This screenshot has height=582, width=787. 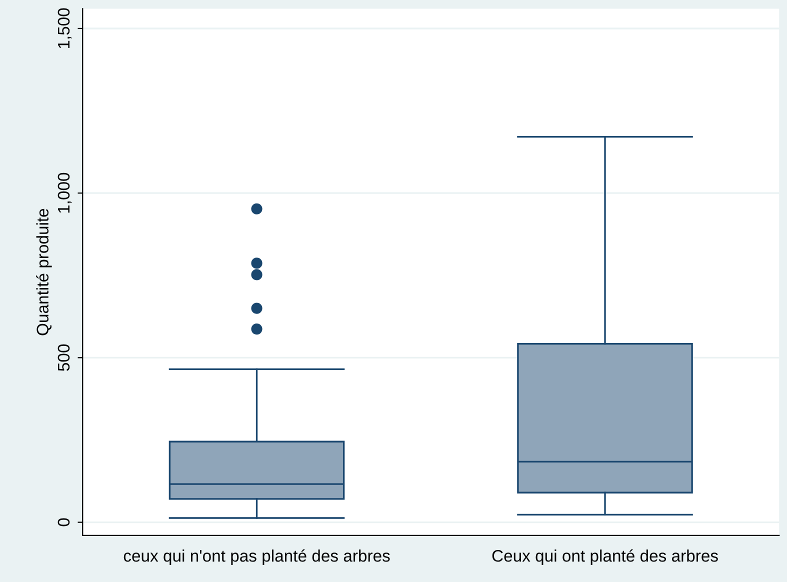 I want to click on y-tick-label: 0, so click(x=64, y=522).